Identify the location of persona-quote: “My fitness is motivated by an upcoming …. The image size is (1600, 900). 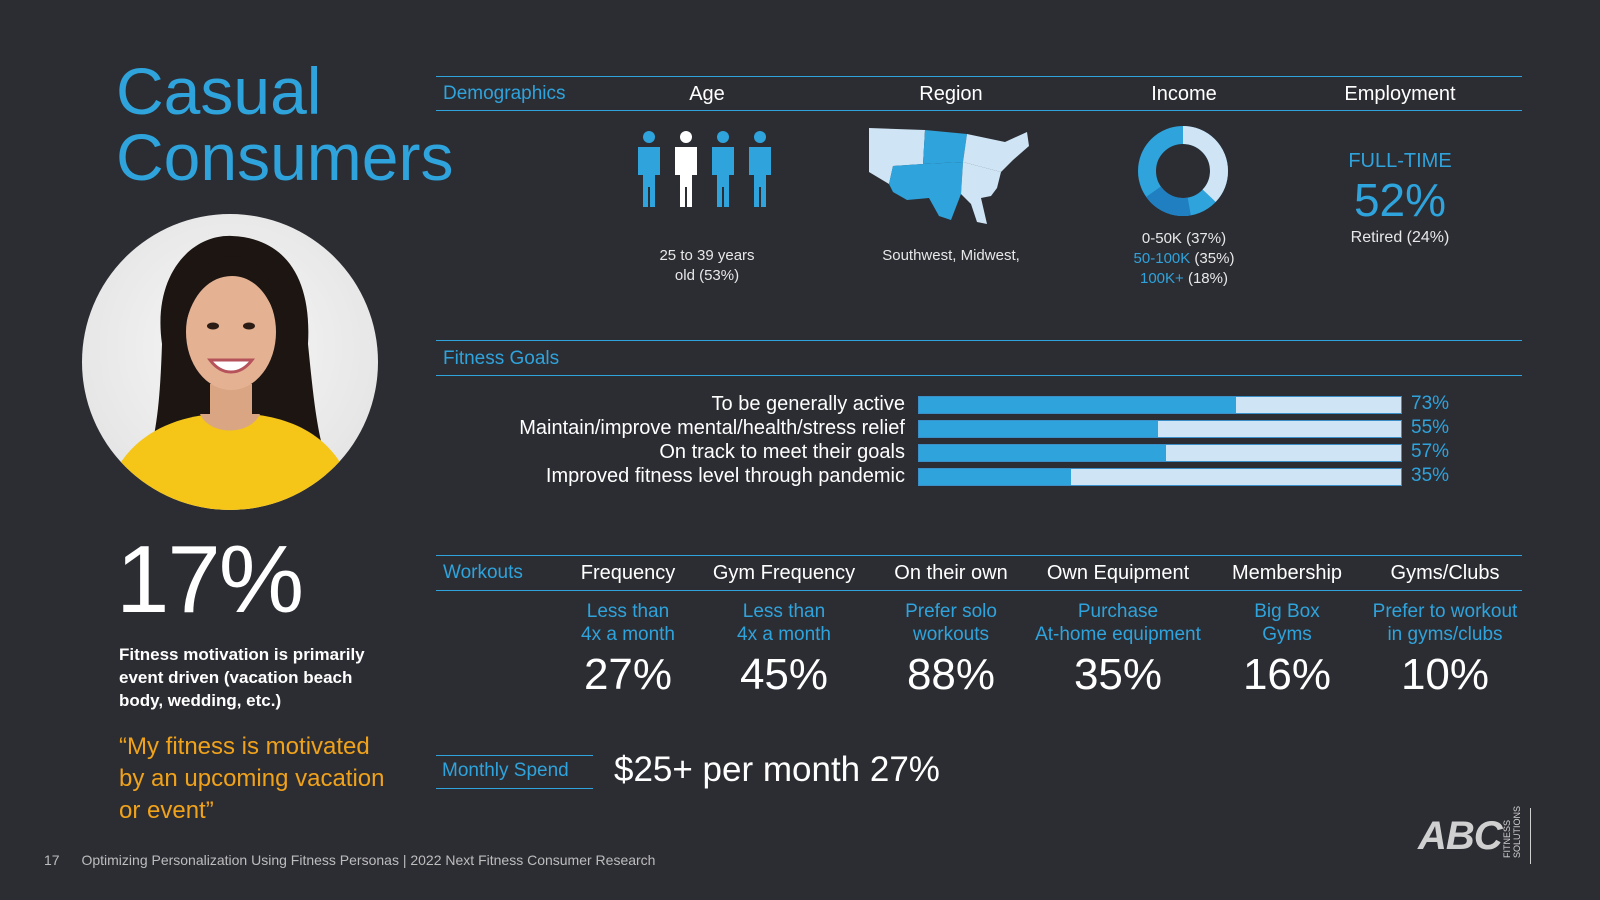
(252, 778).